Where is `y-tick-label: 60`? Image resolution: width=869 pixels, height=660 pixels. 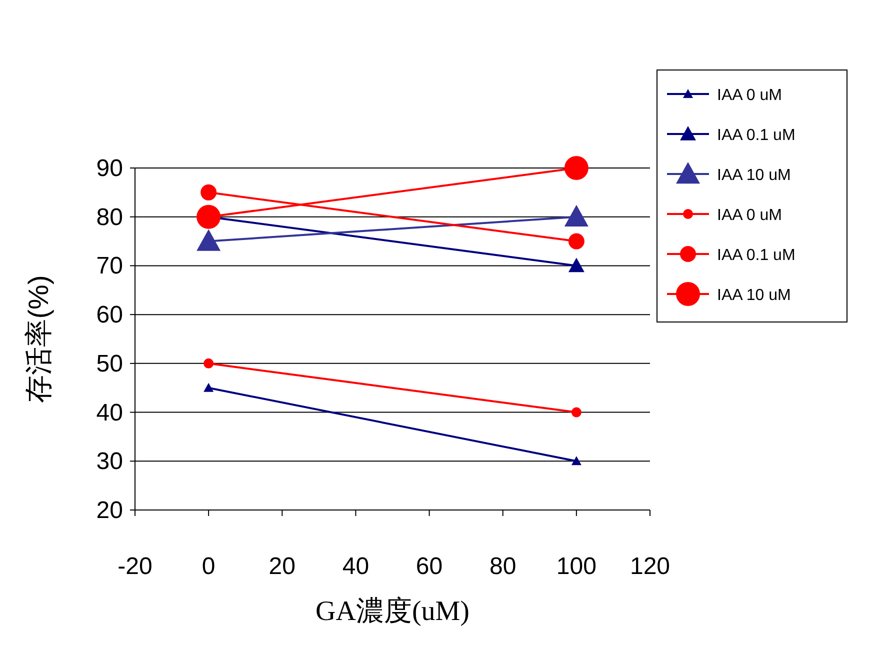
y-tick-label: 60 is located at coordinates (109, 315).